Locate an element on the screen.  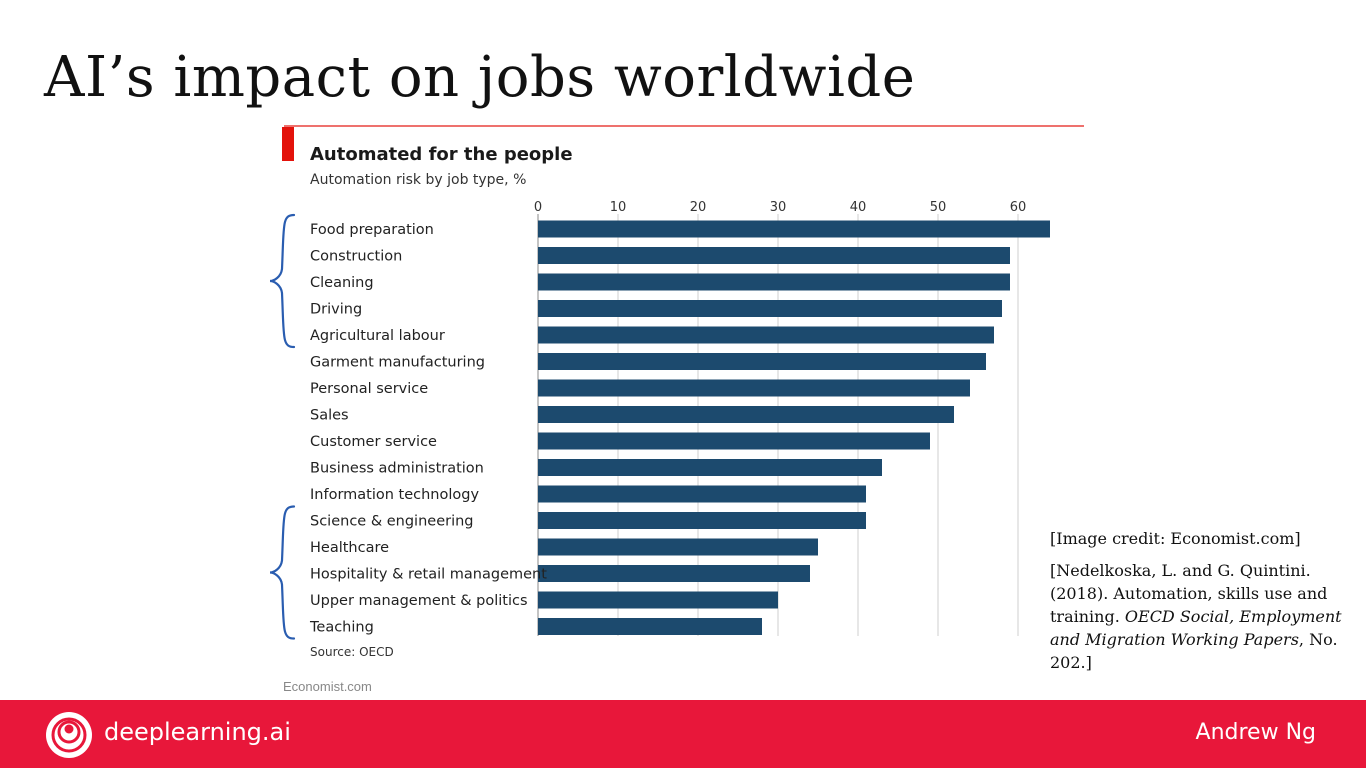
economist-watermark: Economist.com is located at coordinates (327, 686).